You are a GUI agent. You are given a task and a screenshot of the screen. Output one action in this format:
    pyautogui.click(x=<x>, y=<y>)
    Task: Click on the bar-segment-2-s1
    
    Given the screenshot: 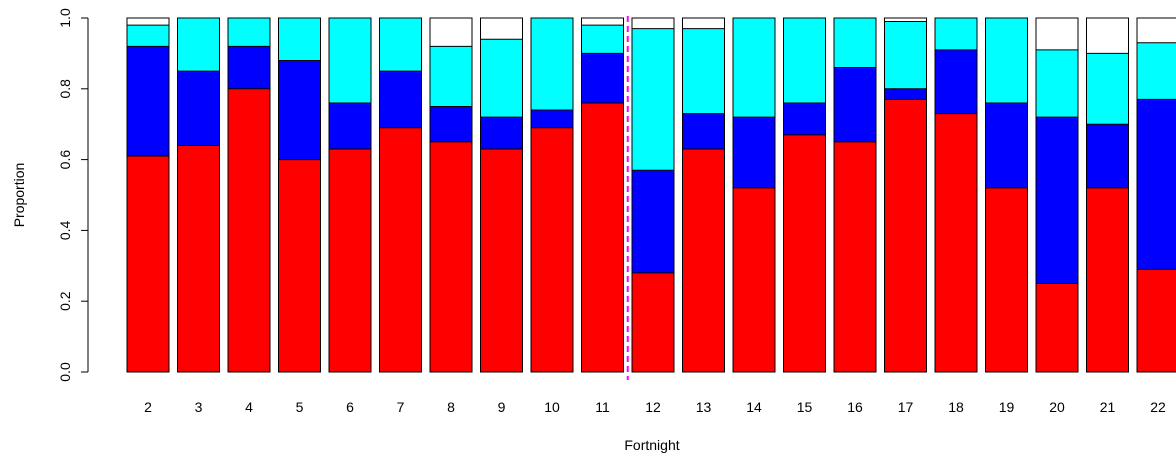 What is the action you would take?
    pyautogui.click(x=148, y=101)
    